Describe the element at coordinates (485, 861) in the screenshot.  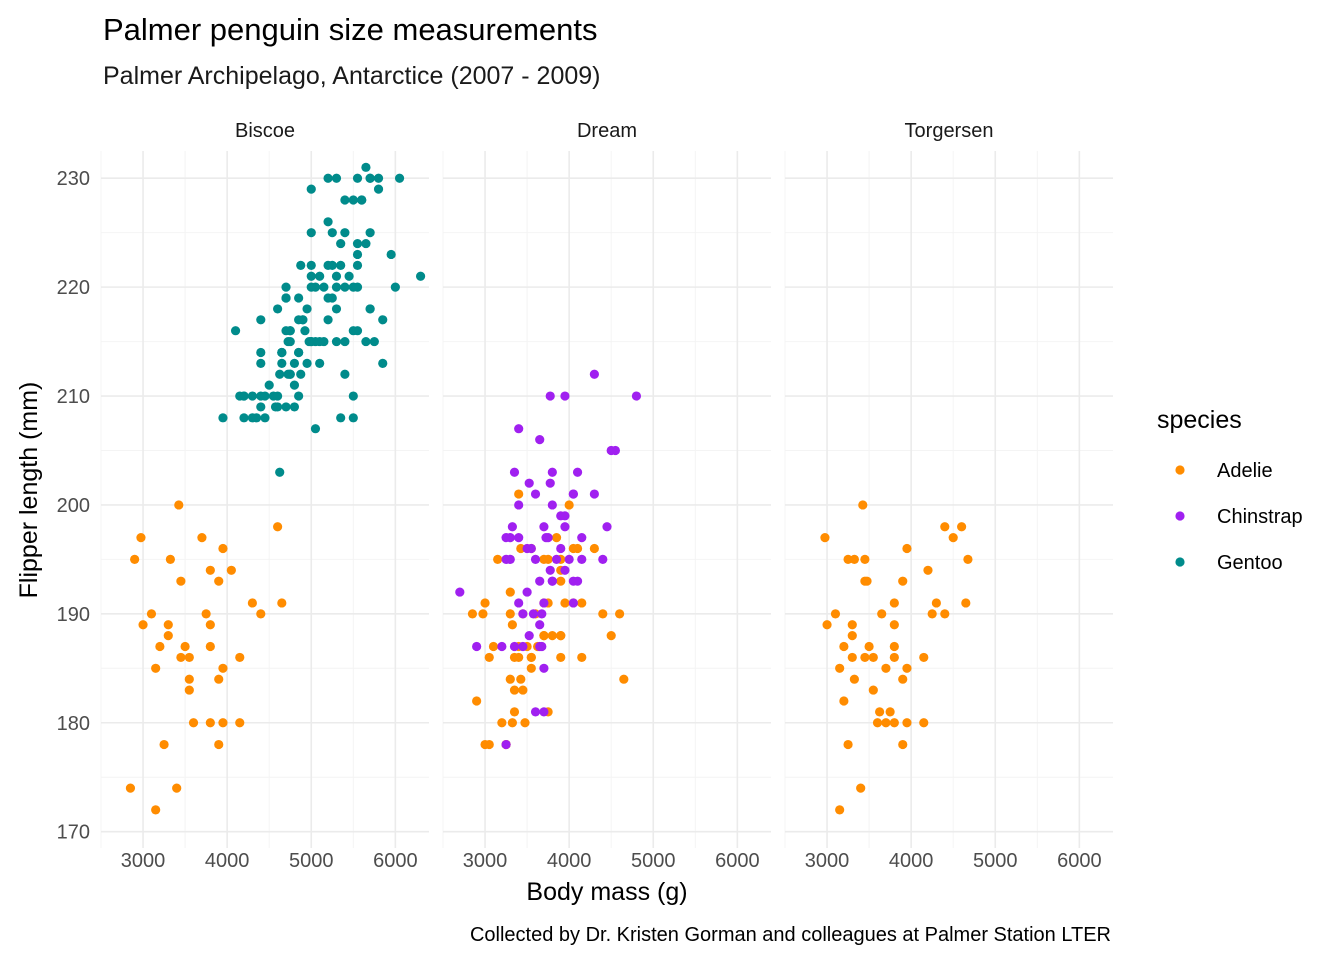
I see `x-tick-label: 3000` at that location.